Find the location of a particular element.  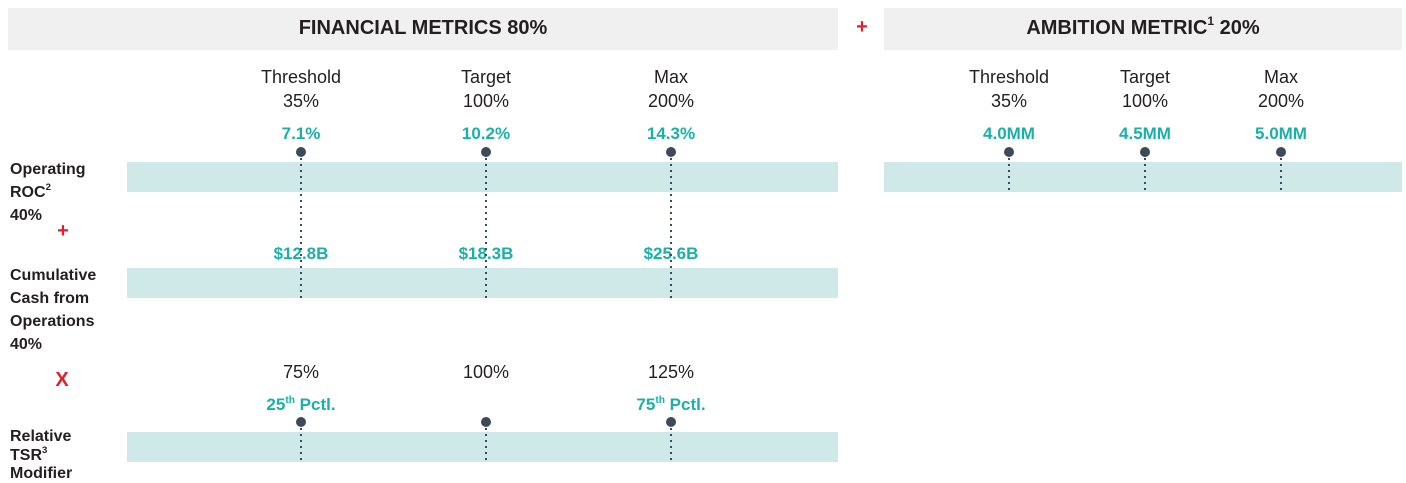

text-part: 4.0MM is located at coordinates (1009, 133).